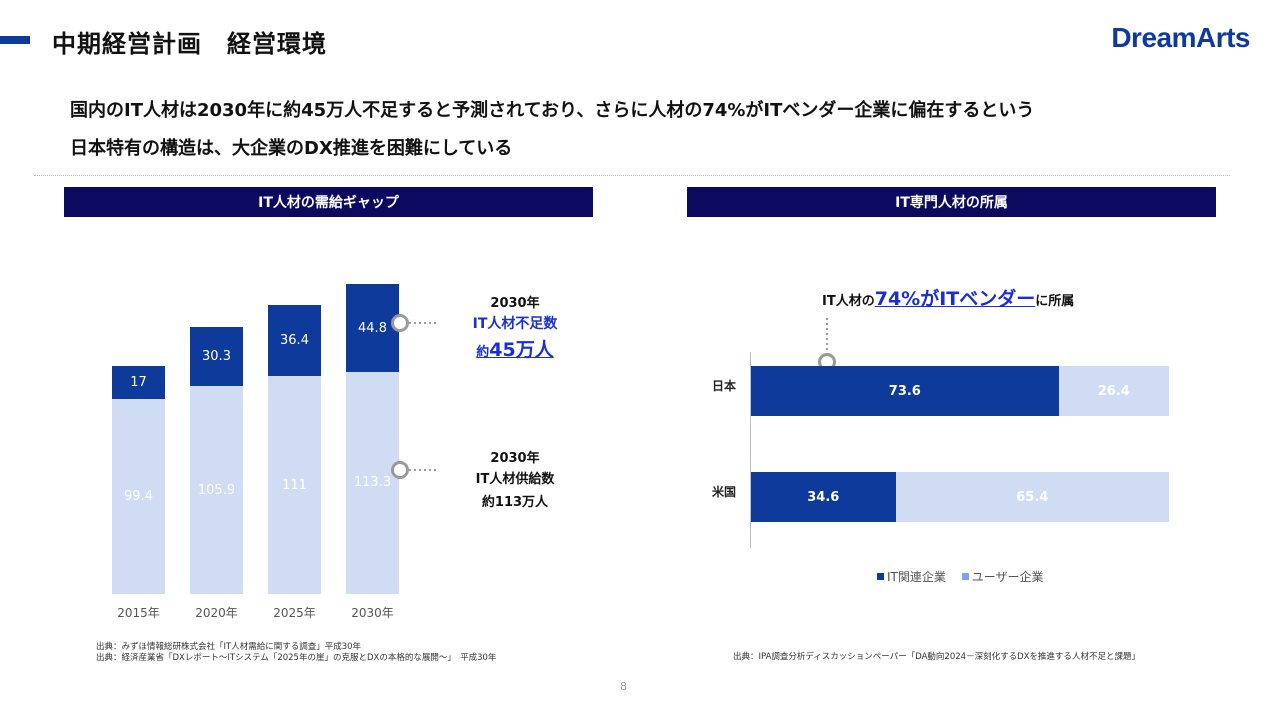 This screenshot has width=1280, height=720. Describe the element at coordinates (848, 301) in the screenshot. I see `annotation-prefix: IT人材の` at that location.